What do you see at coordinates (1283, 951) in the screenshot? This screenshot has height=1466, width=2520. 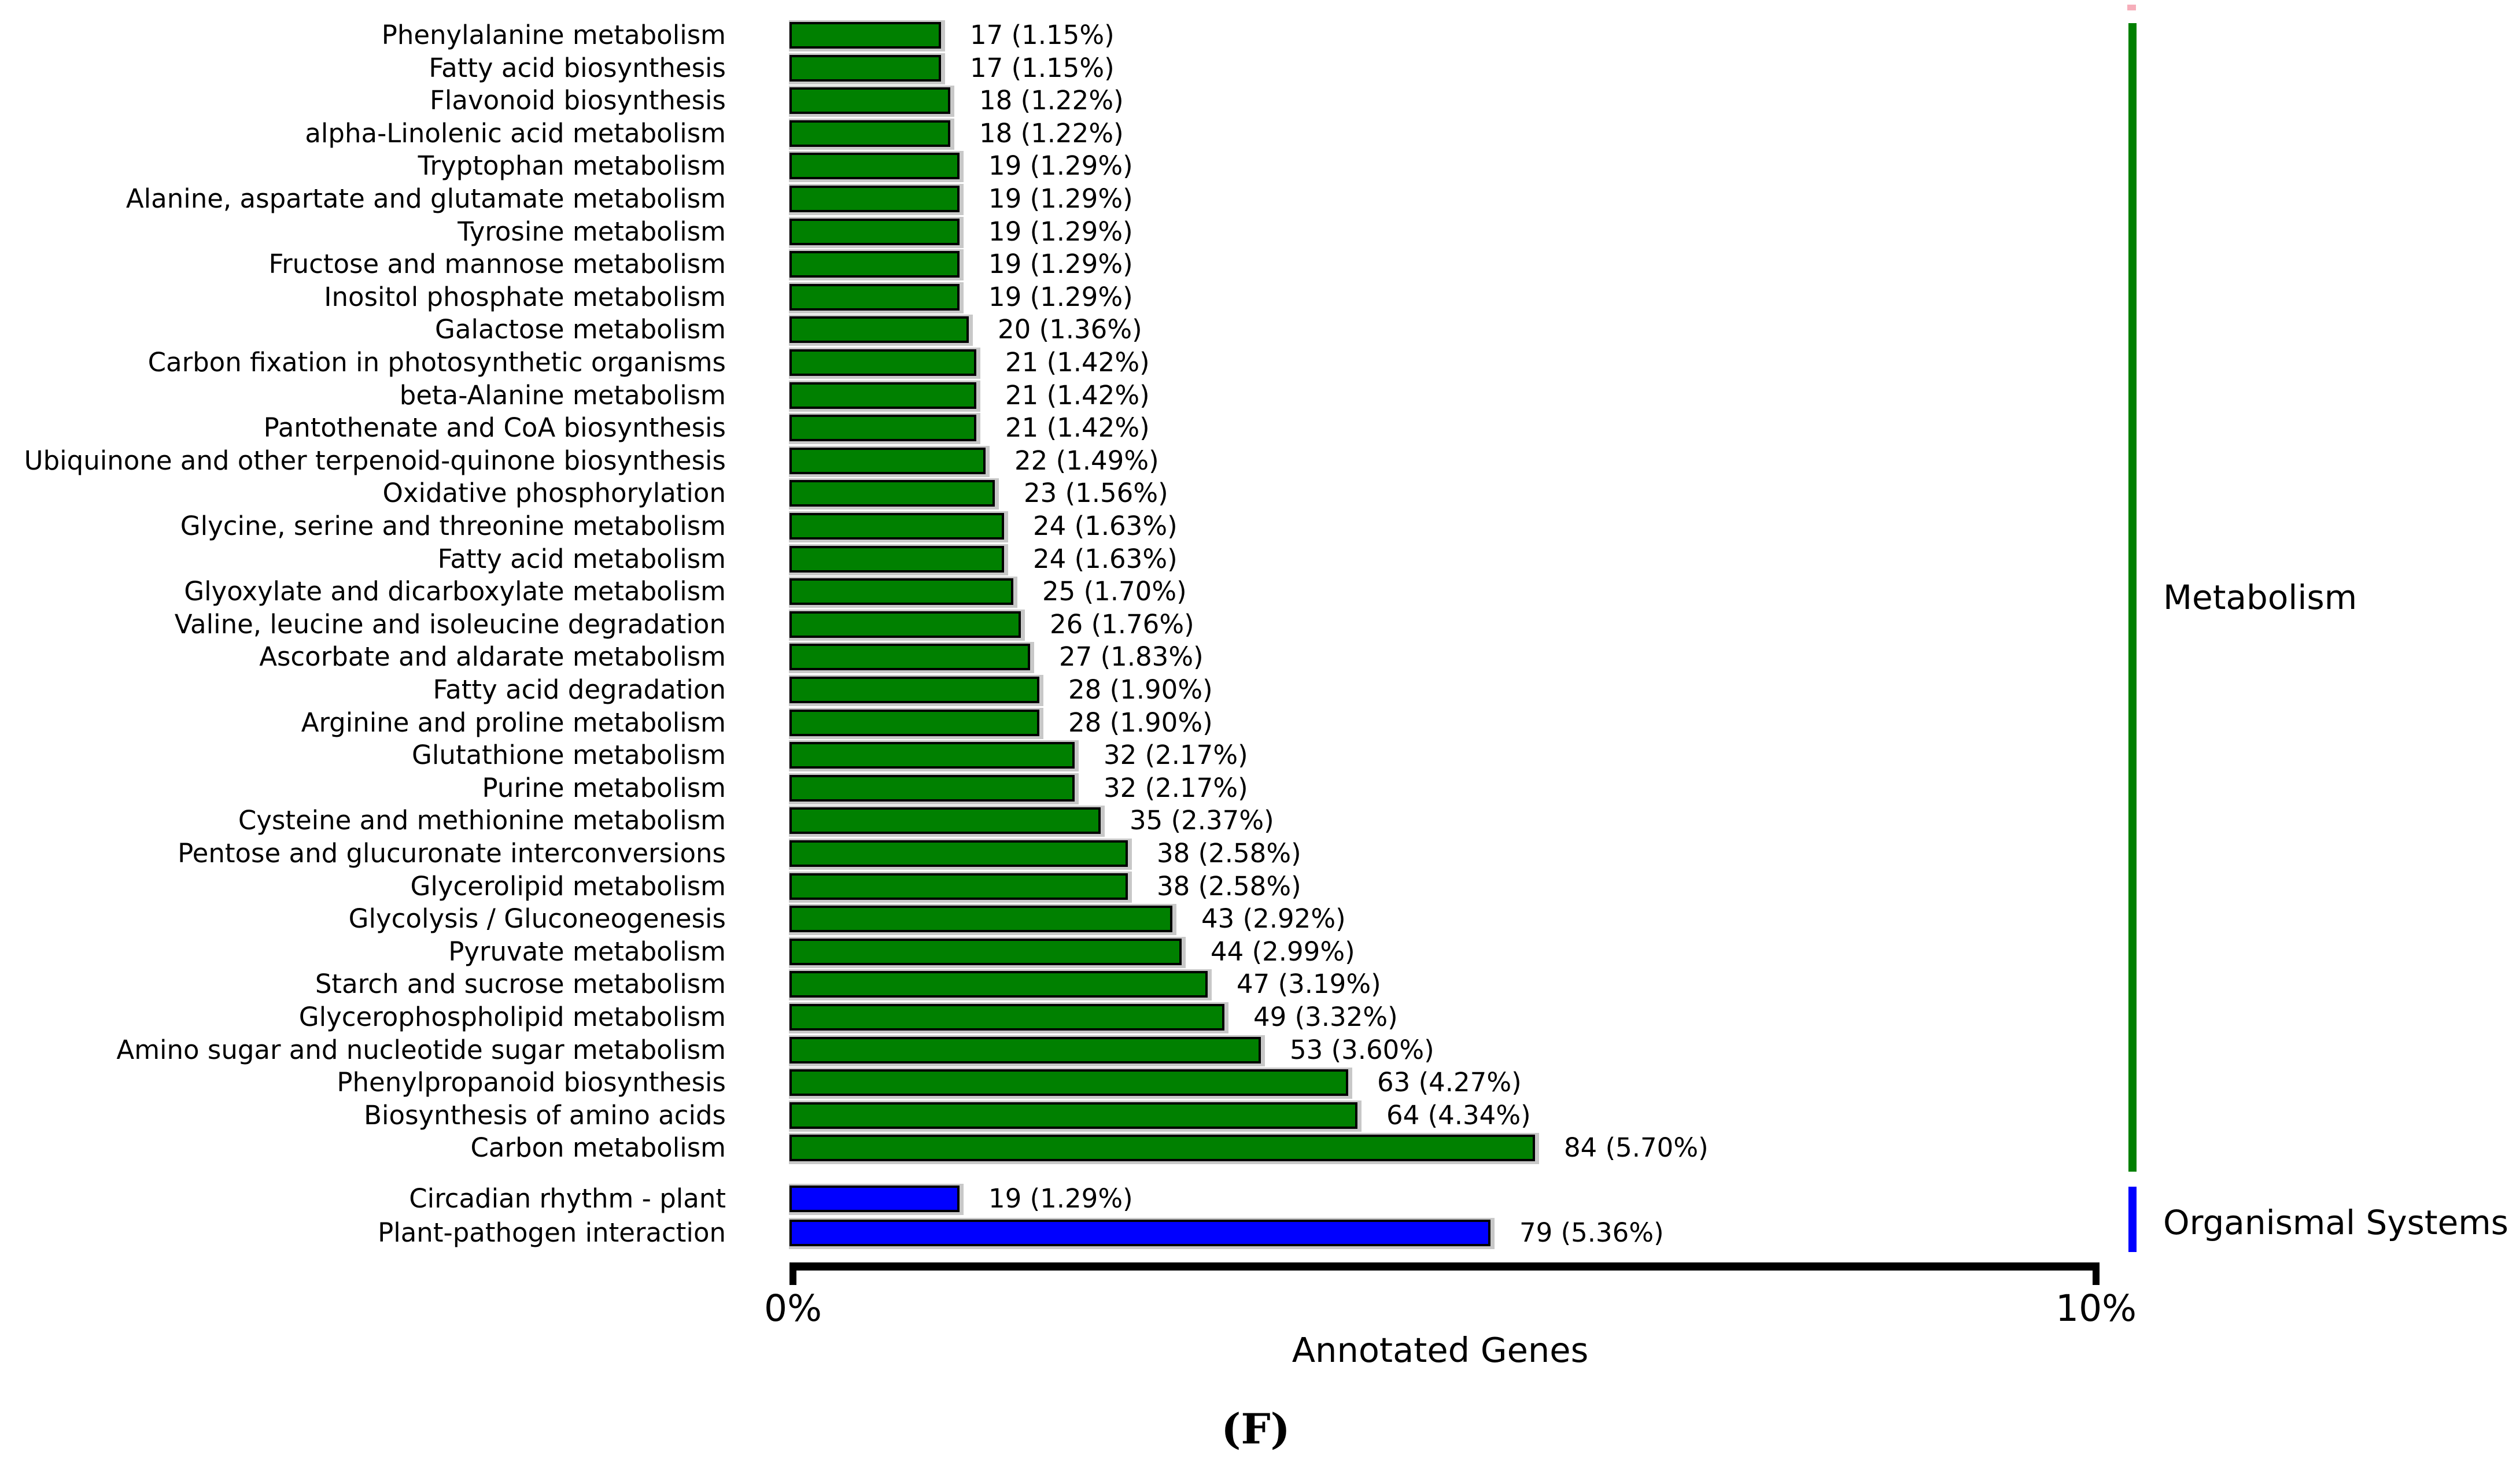 I see `bar-value-label: 44 (2.99%)` at bounding box center [1283, 951].